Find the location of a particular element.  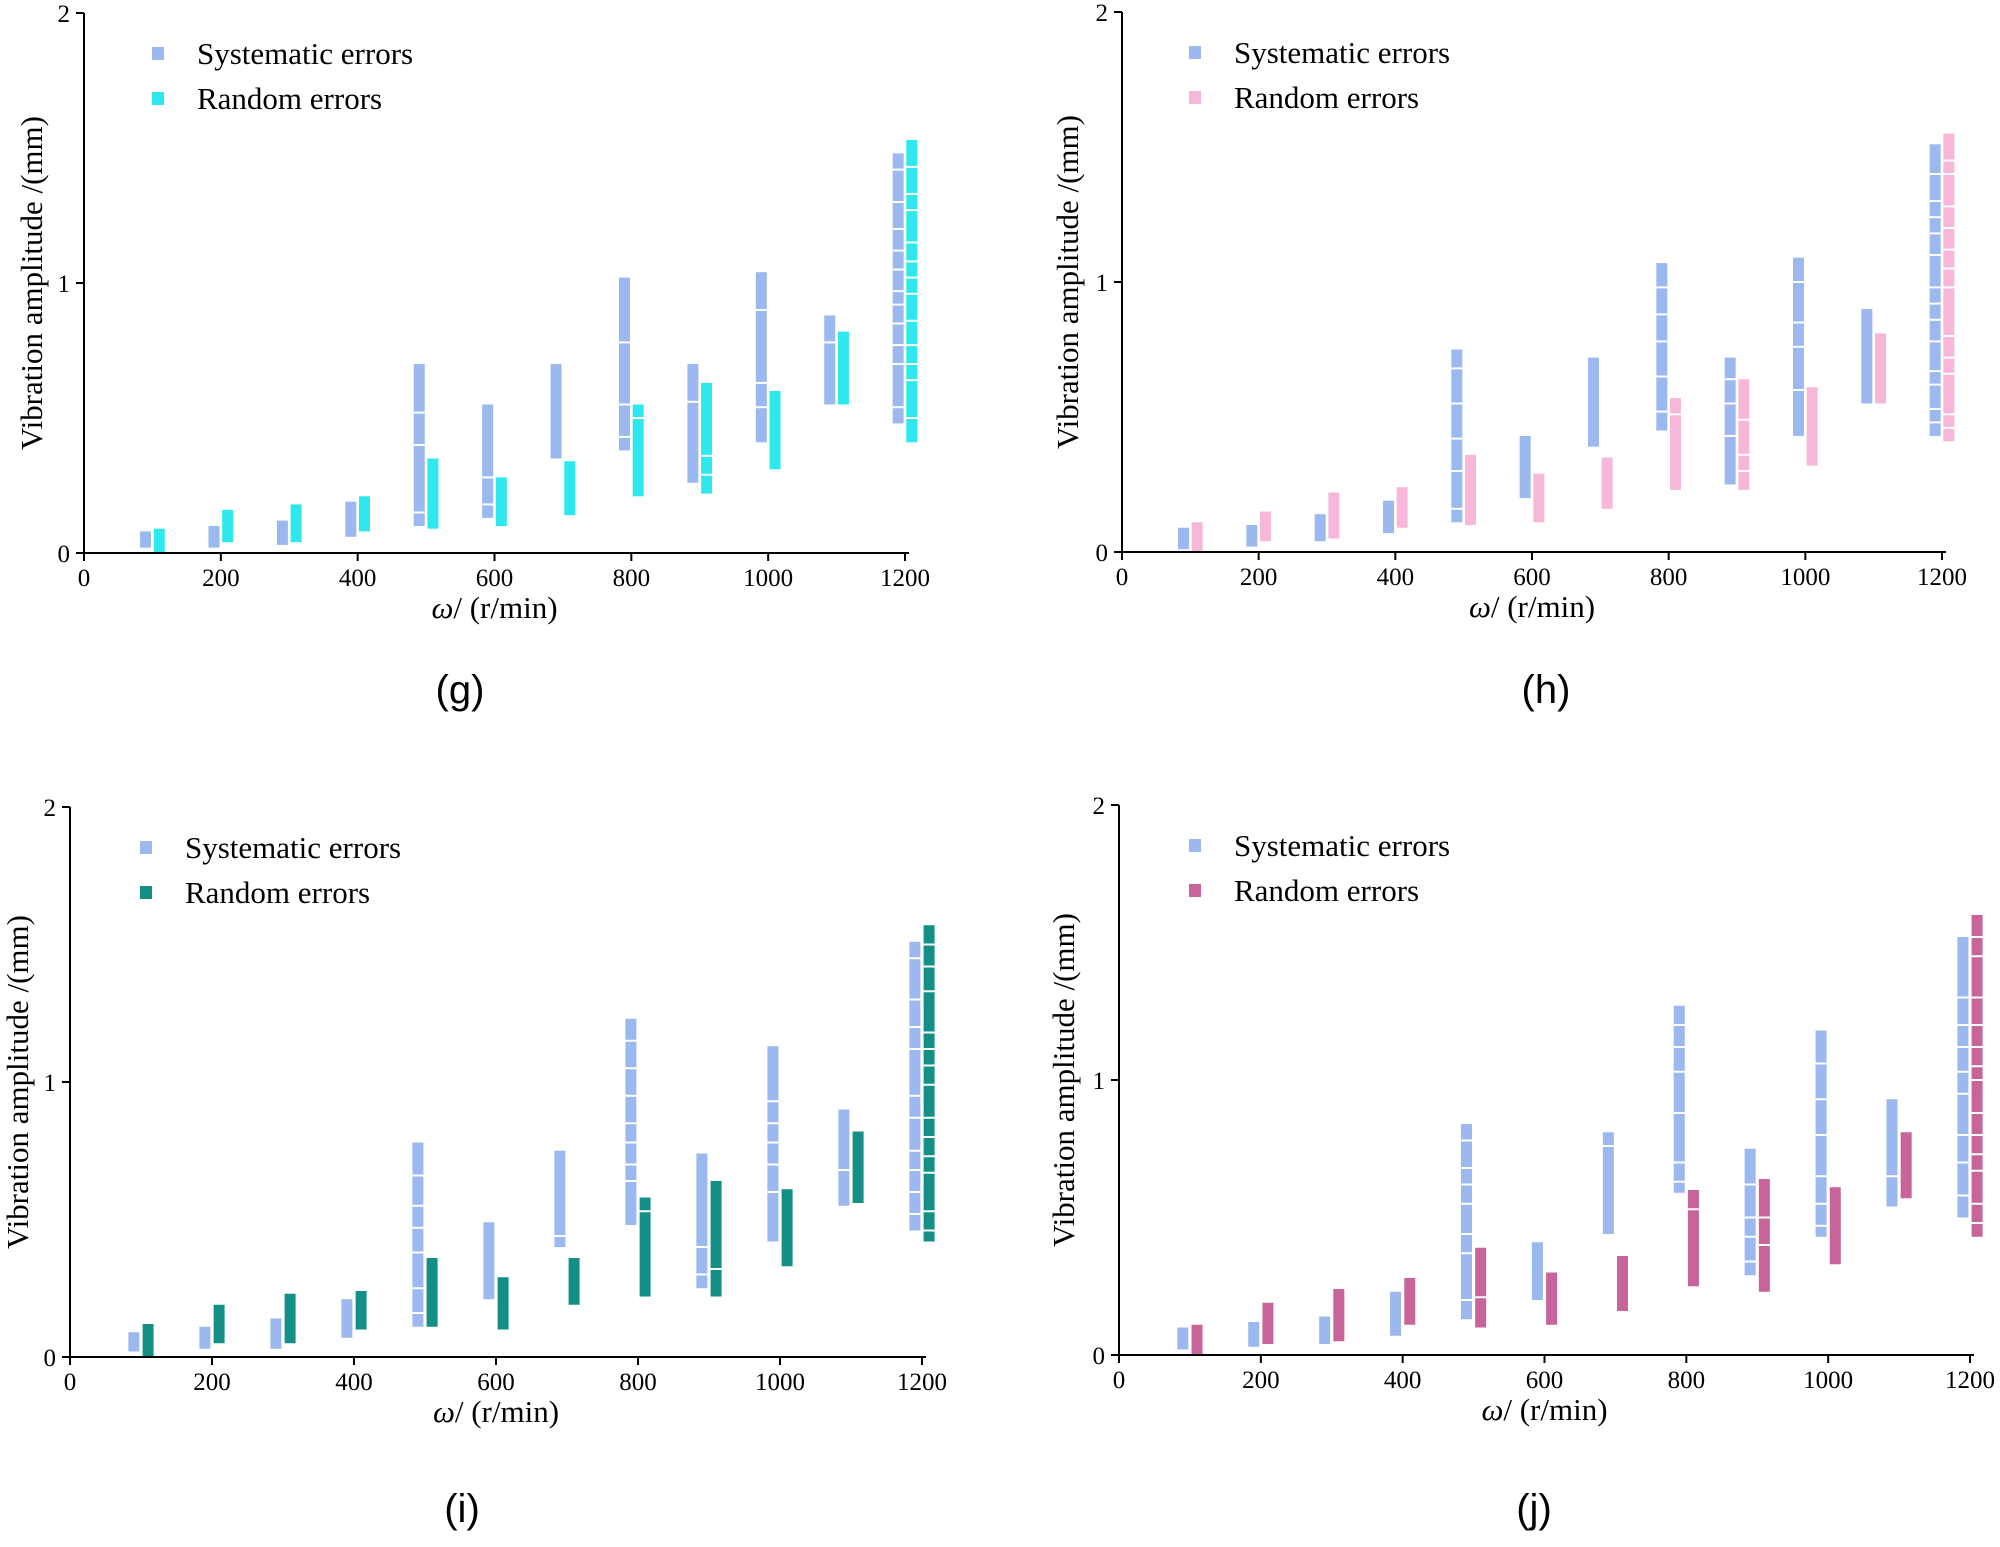

panel-label: (i) is located at coordinates (462, 1509).